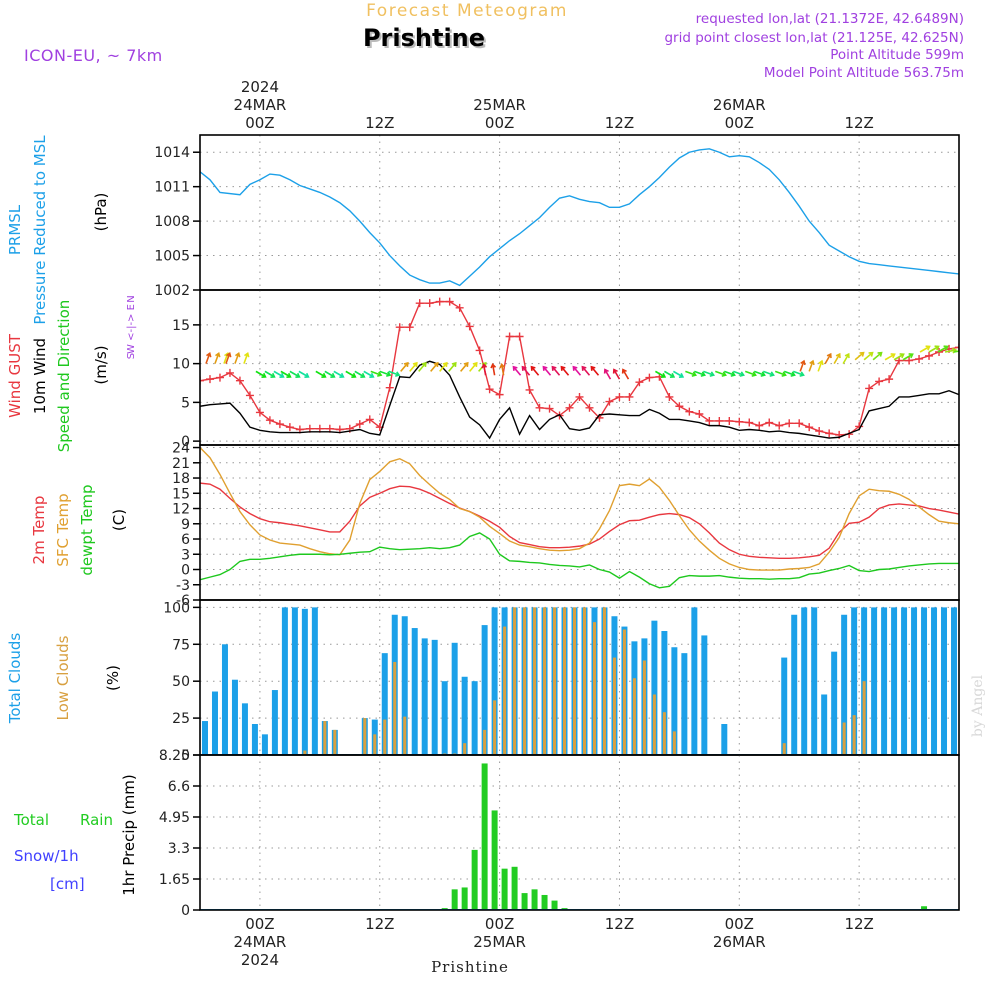 The width and height of the screenshot is (1000, 1000). Describe the element at coordinates (39, 530) in the screenshot. I see `axis-label: 2m Temp` at that location.